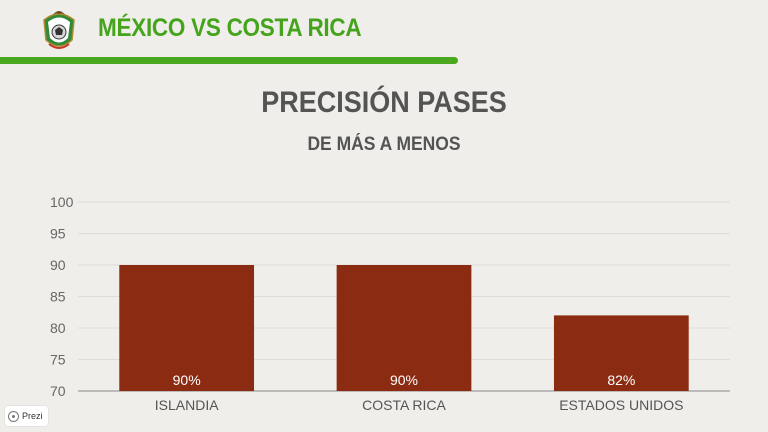 This screenshot has height=432, width=768. I want to click on prezi-badge: Prezi, so click(26, 416).